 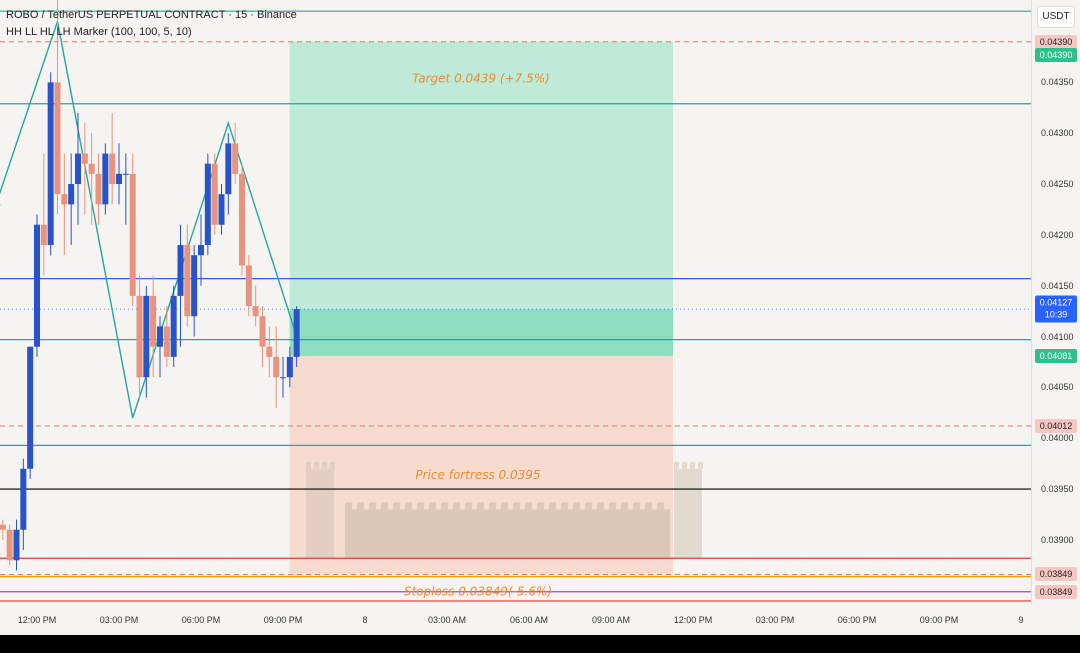 I want to click on time-tick-label: 09:00 AM, so click(x=611, y=620).